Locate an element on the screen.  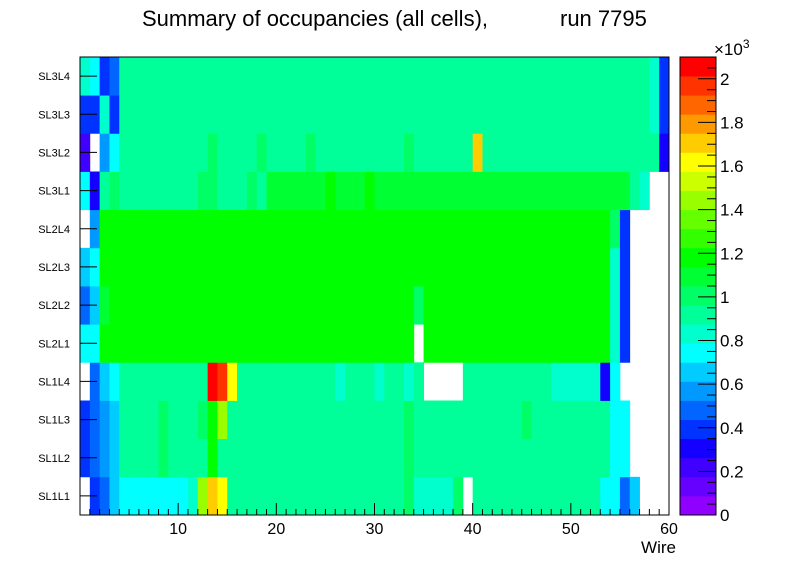
x-tick-label: 60 is located at coordinates (669, 529).